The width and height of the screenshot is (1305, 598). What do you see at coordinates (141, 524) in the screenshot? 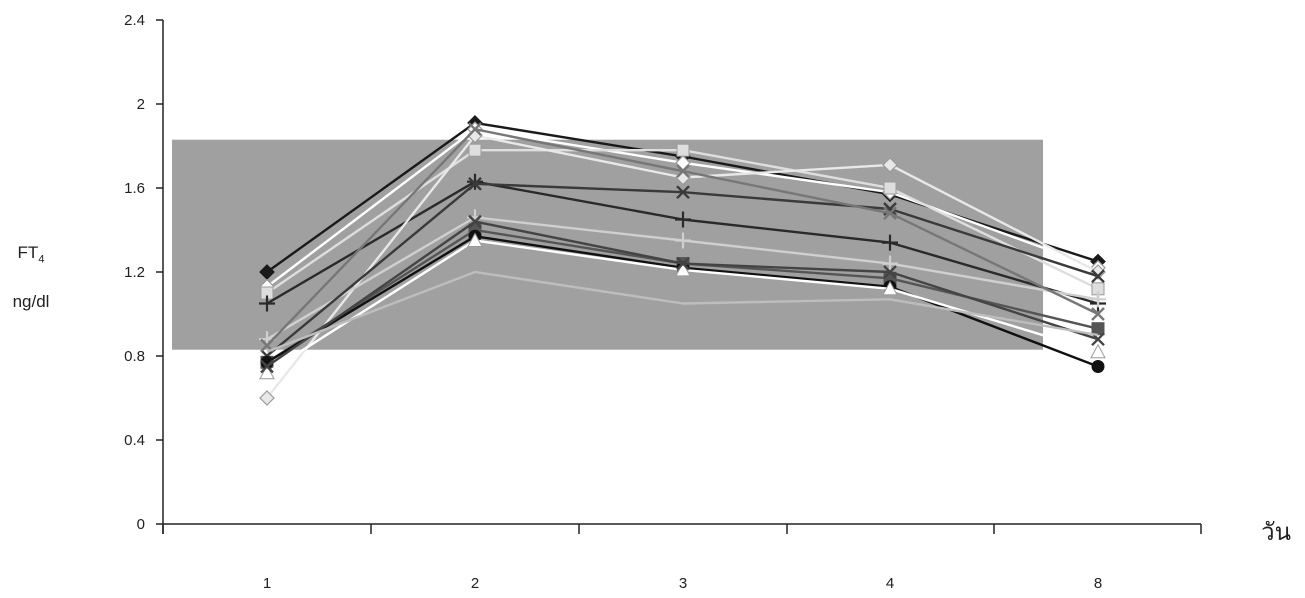
I see `y-tick-label: 0` at bounding box center [141, 524].